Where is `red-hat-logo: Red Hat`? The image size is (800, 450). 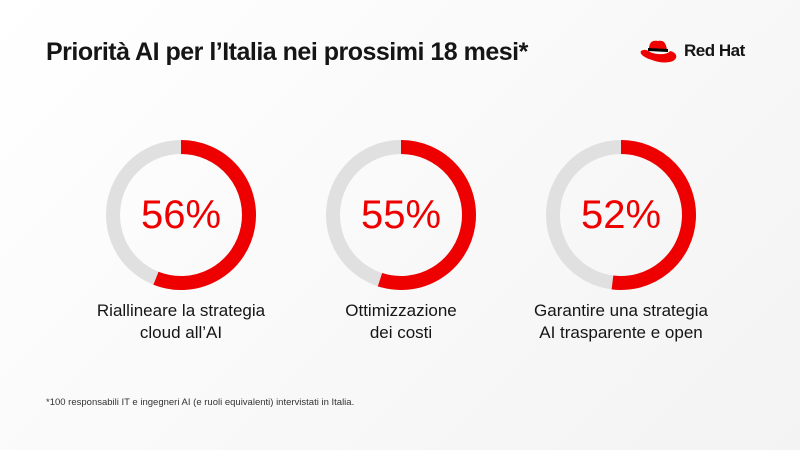 red-hat-logo: Red Hat is located at coordinates (692, 51).